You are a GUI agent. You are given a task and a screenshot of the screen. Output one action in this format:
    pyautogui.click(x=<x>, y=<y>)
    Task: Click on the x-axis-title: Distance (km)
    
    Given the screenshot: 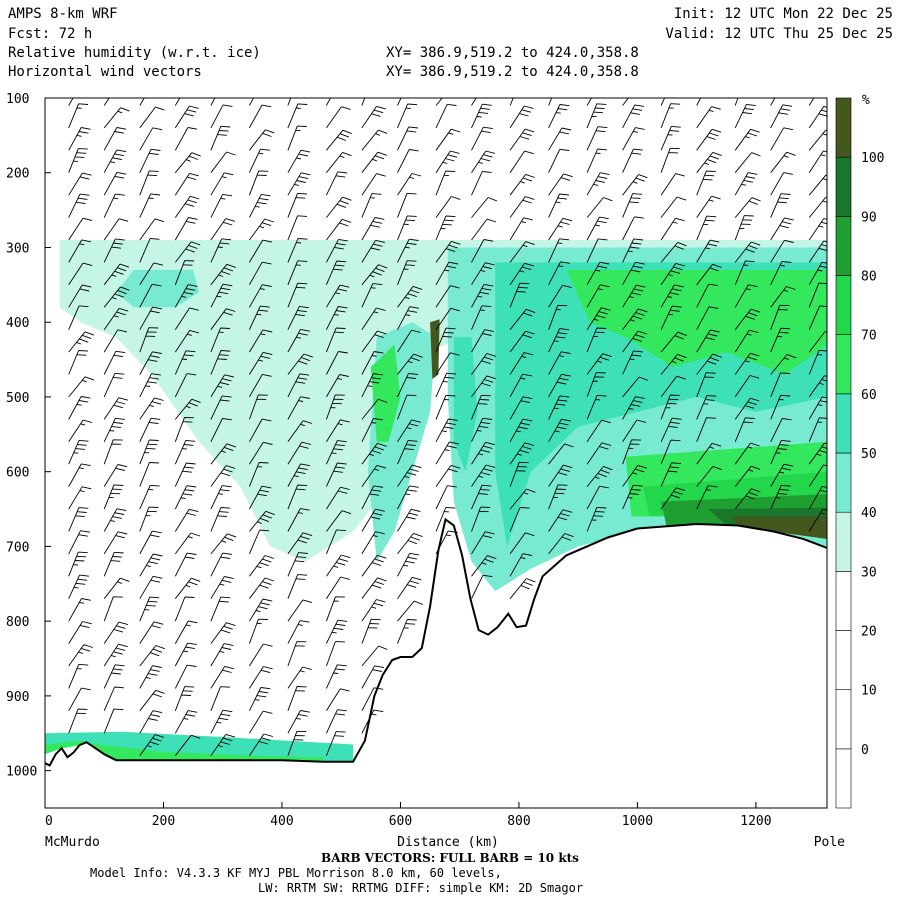 What is the action you would take?
    pyautogui.click(x=448, y=842)
    